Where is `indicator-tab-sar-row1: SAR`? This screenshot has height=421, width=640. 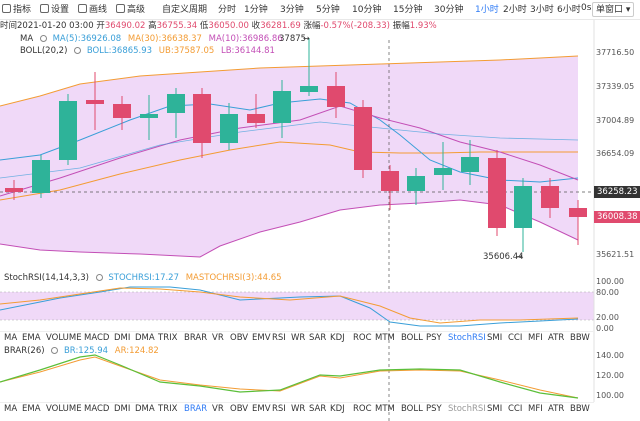 indicator-tab-sar-row1: SAR is located at coordinates (318, 338).